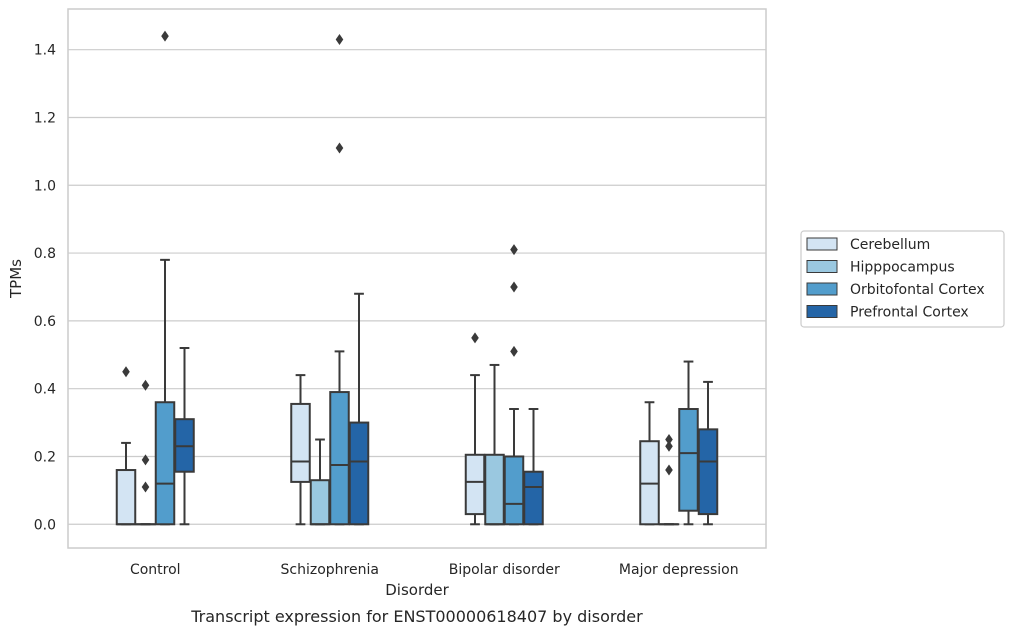  What do you see at coordinates (504, 570) in the screenshot?
I see `x-tick-label: Bipolar disorder` at bounding box center [504, 570].